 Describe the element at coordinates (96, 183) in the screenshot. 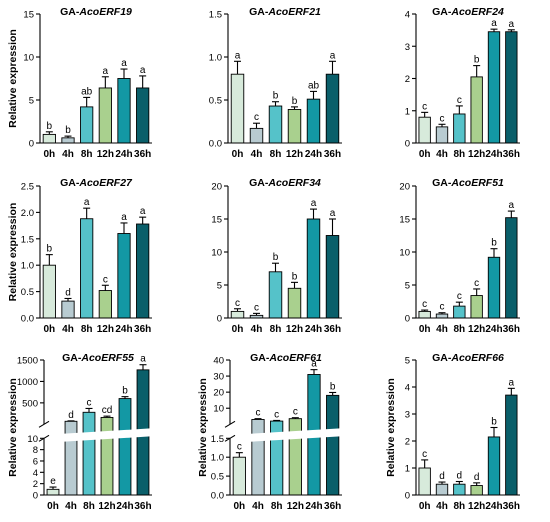

I see `panel-title: GA-AcoERF27` at that location.